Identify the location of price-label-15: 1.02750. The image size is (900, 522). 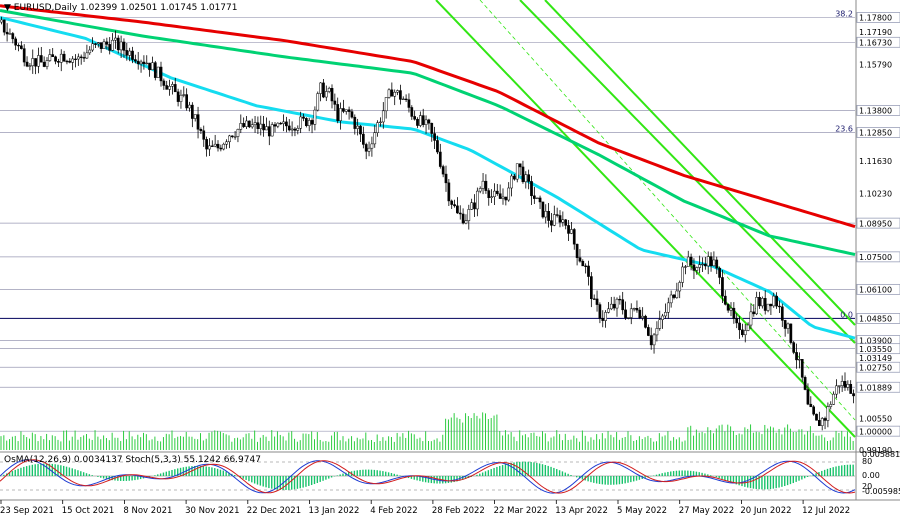
(875, 367).